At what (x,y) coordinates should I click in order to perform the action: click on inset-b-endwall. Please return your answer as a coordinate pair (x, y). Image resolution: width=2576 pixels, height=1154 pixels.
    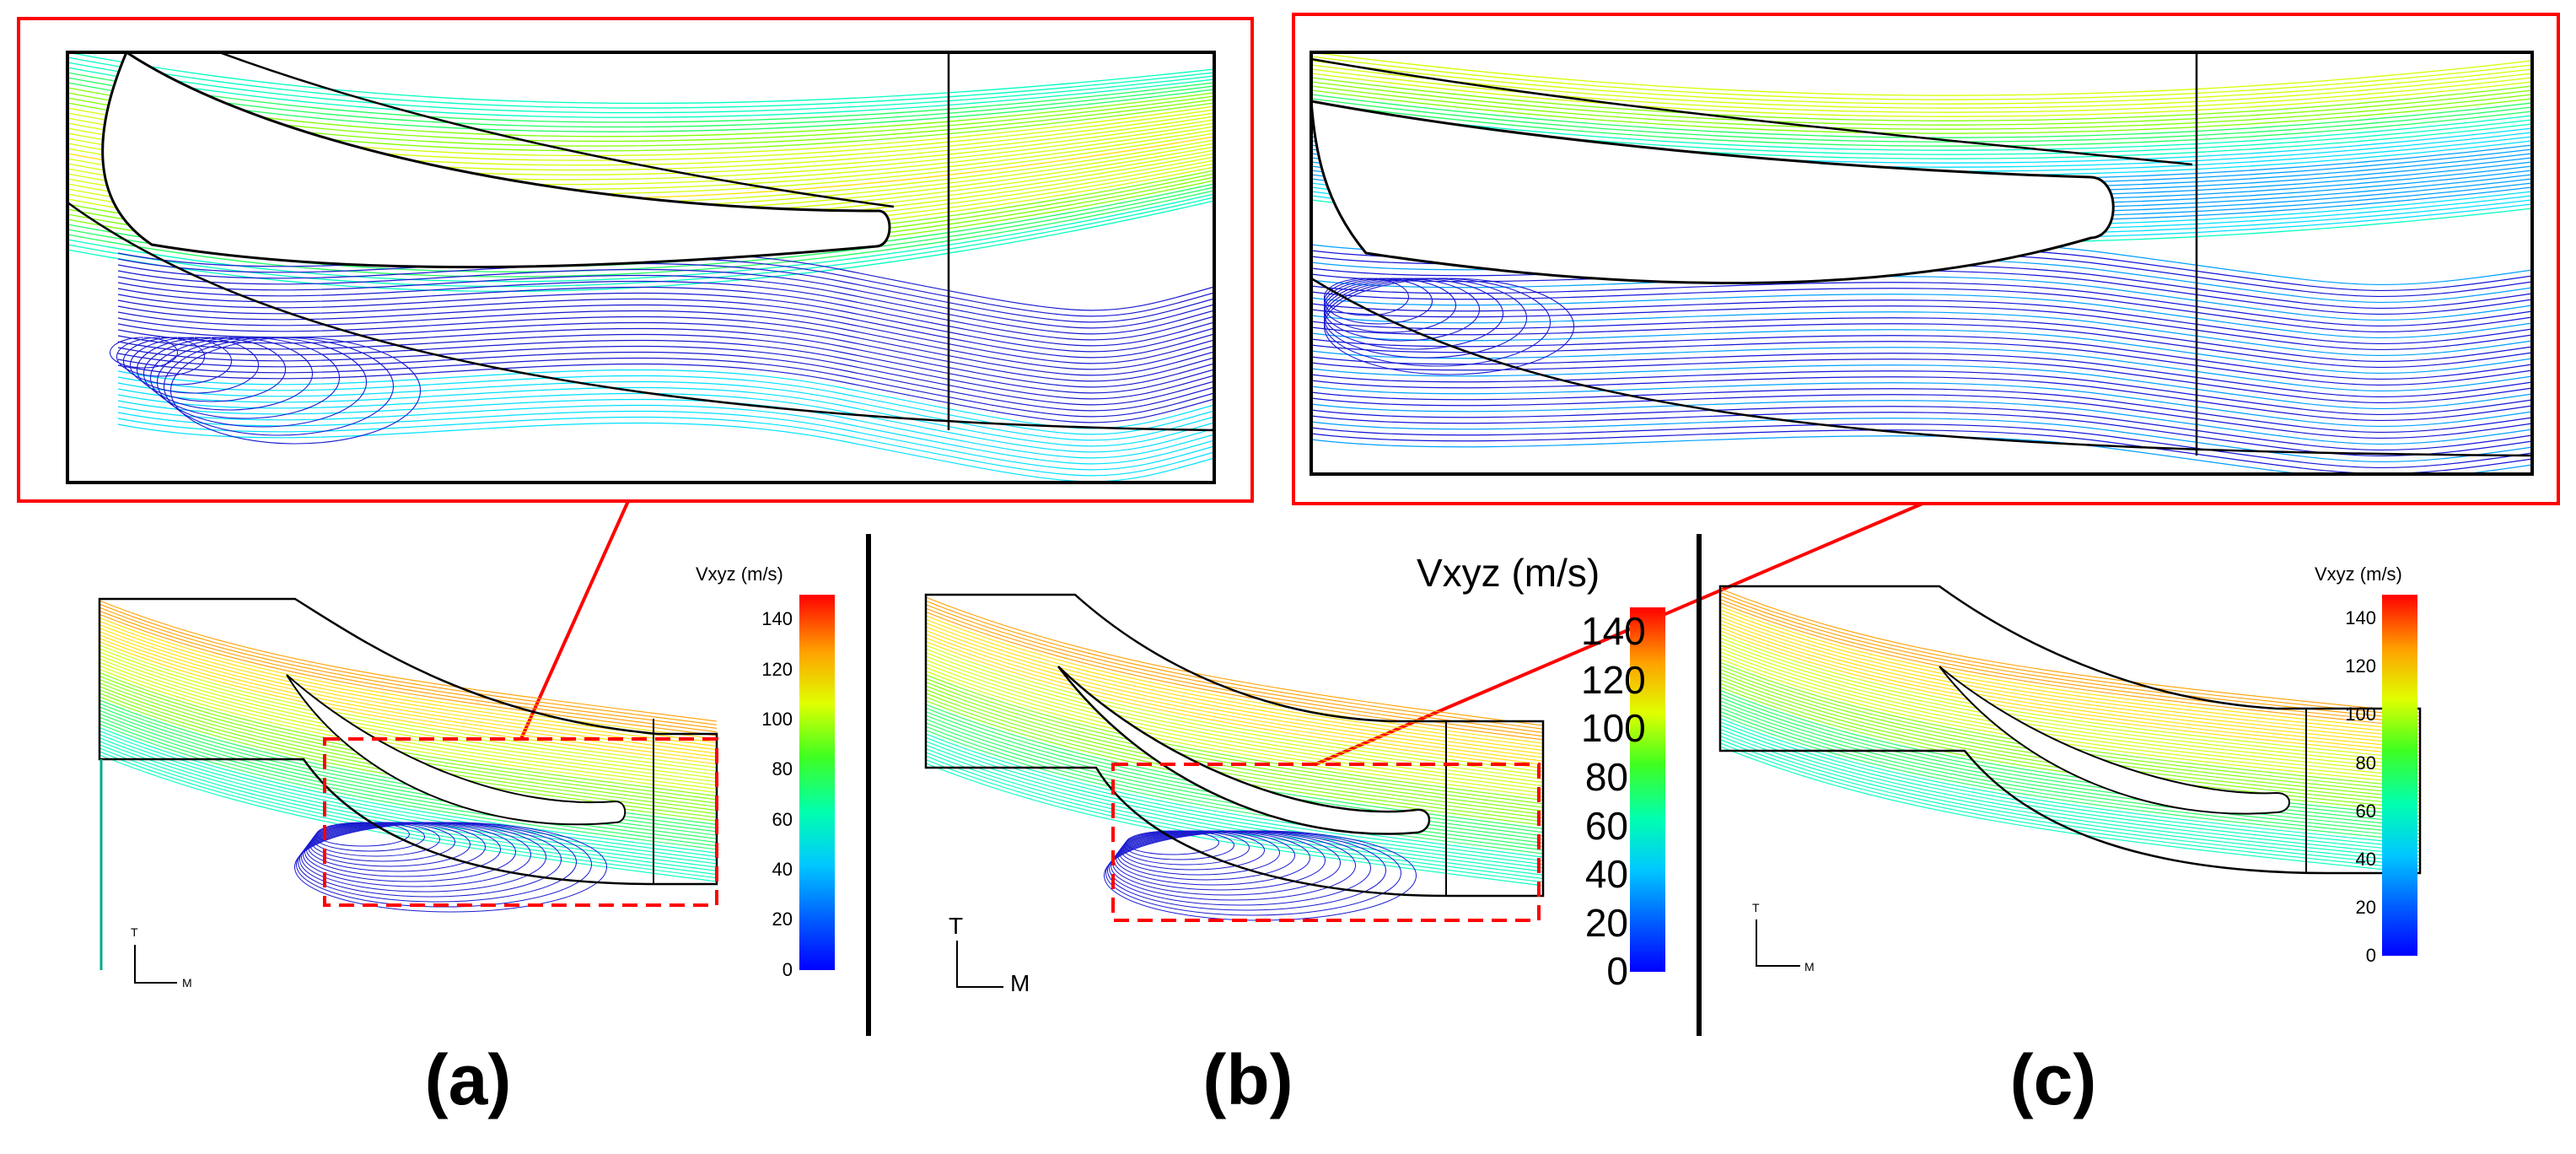
    Looking at the image, I should click on (1921, 367).